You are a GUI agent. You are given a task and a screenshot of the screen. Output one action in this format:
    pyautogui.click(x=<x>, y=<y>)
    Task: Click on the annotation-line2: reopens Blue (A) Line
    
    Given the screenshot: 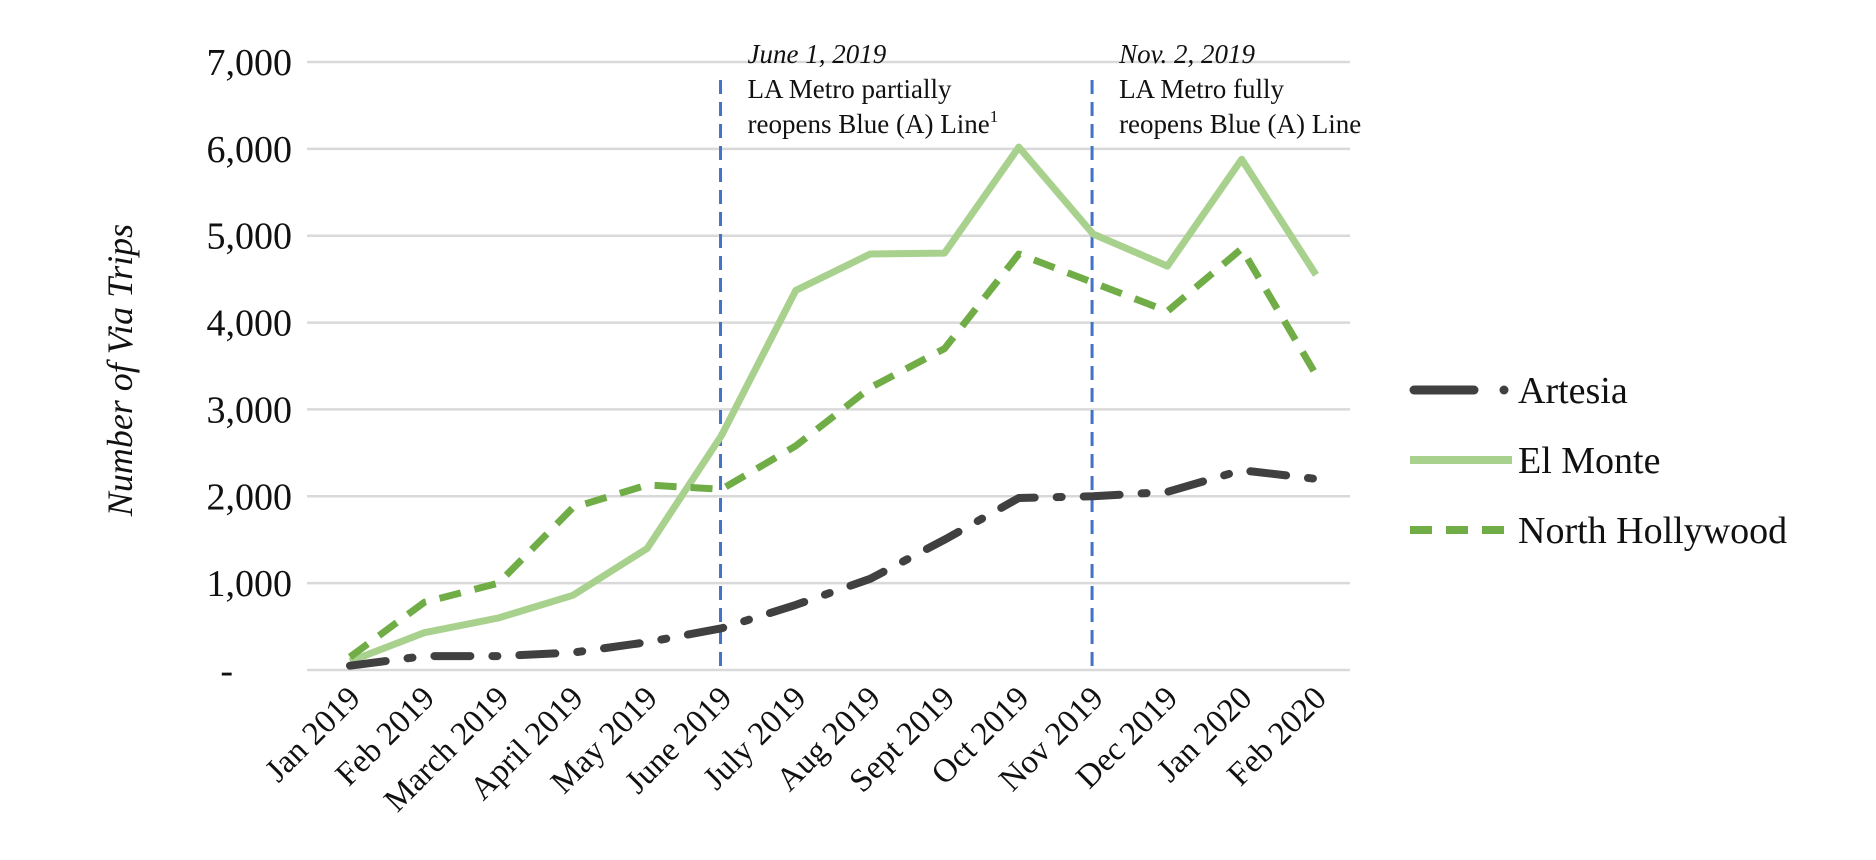 What is the action you would take?
    pyautogui.click(x=1240, y=124)
    